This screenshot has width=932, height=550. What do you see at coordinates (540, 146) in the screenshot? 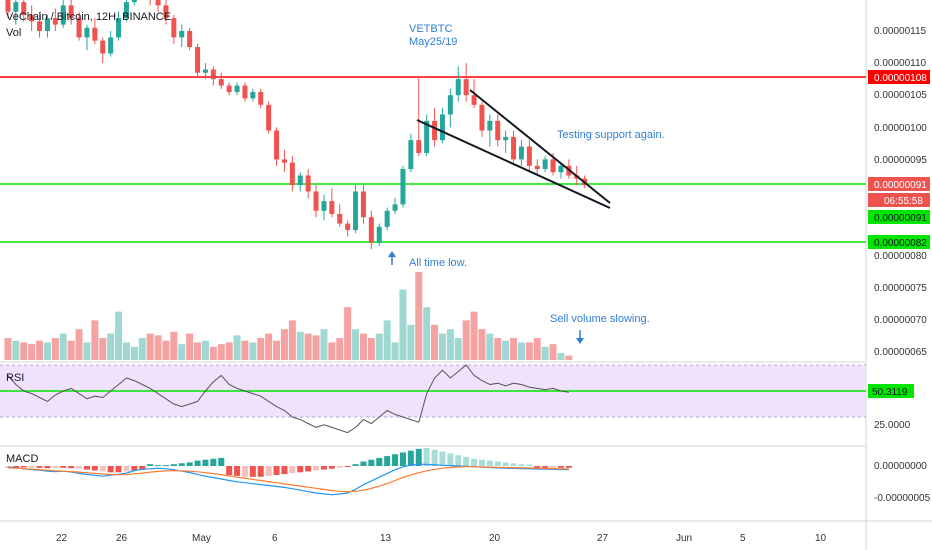
I see `wedge-upper-trendline` at bounding box center [540, 146].